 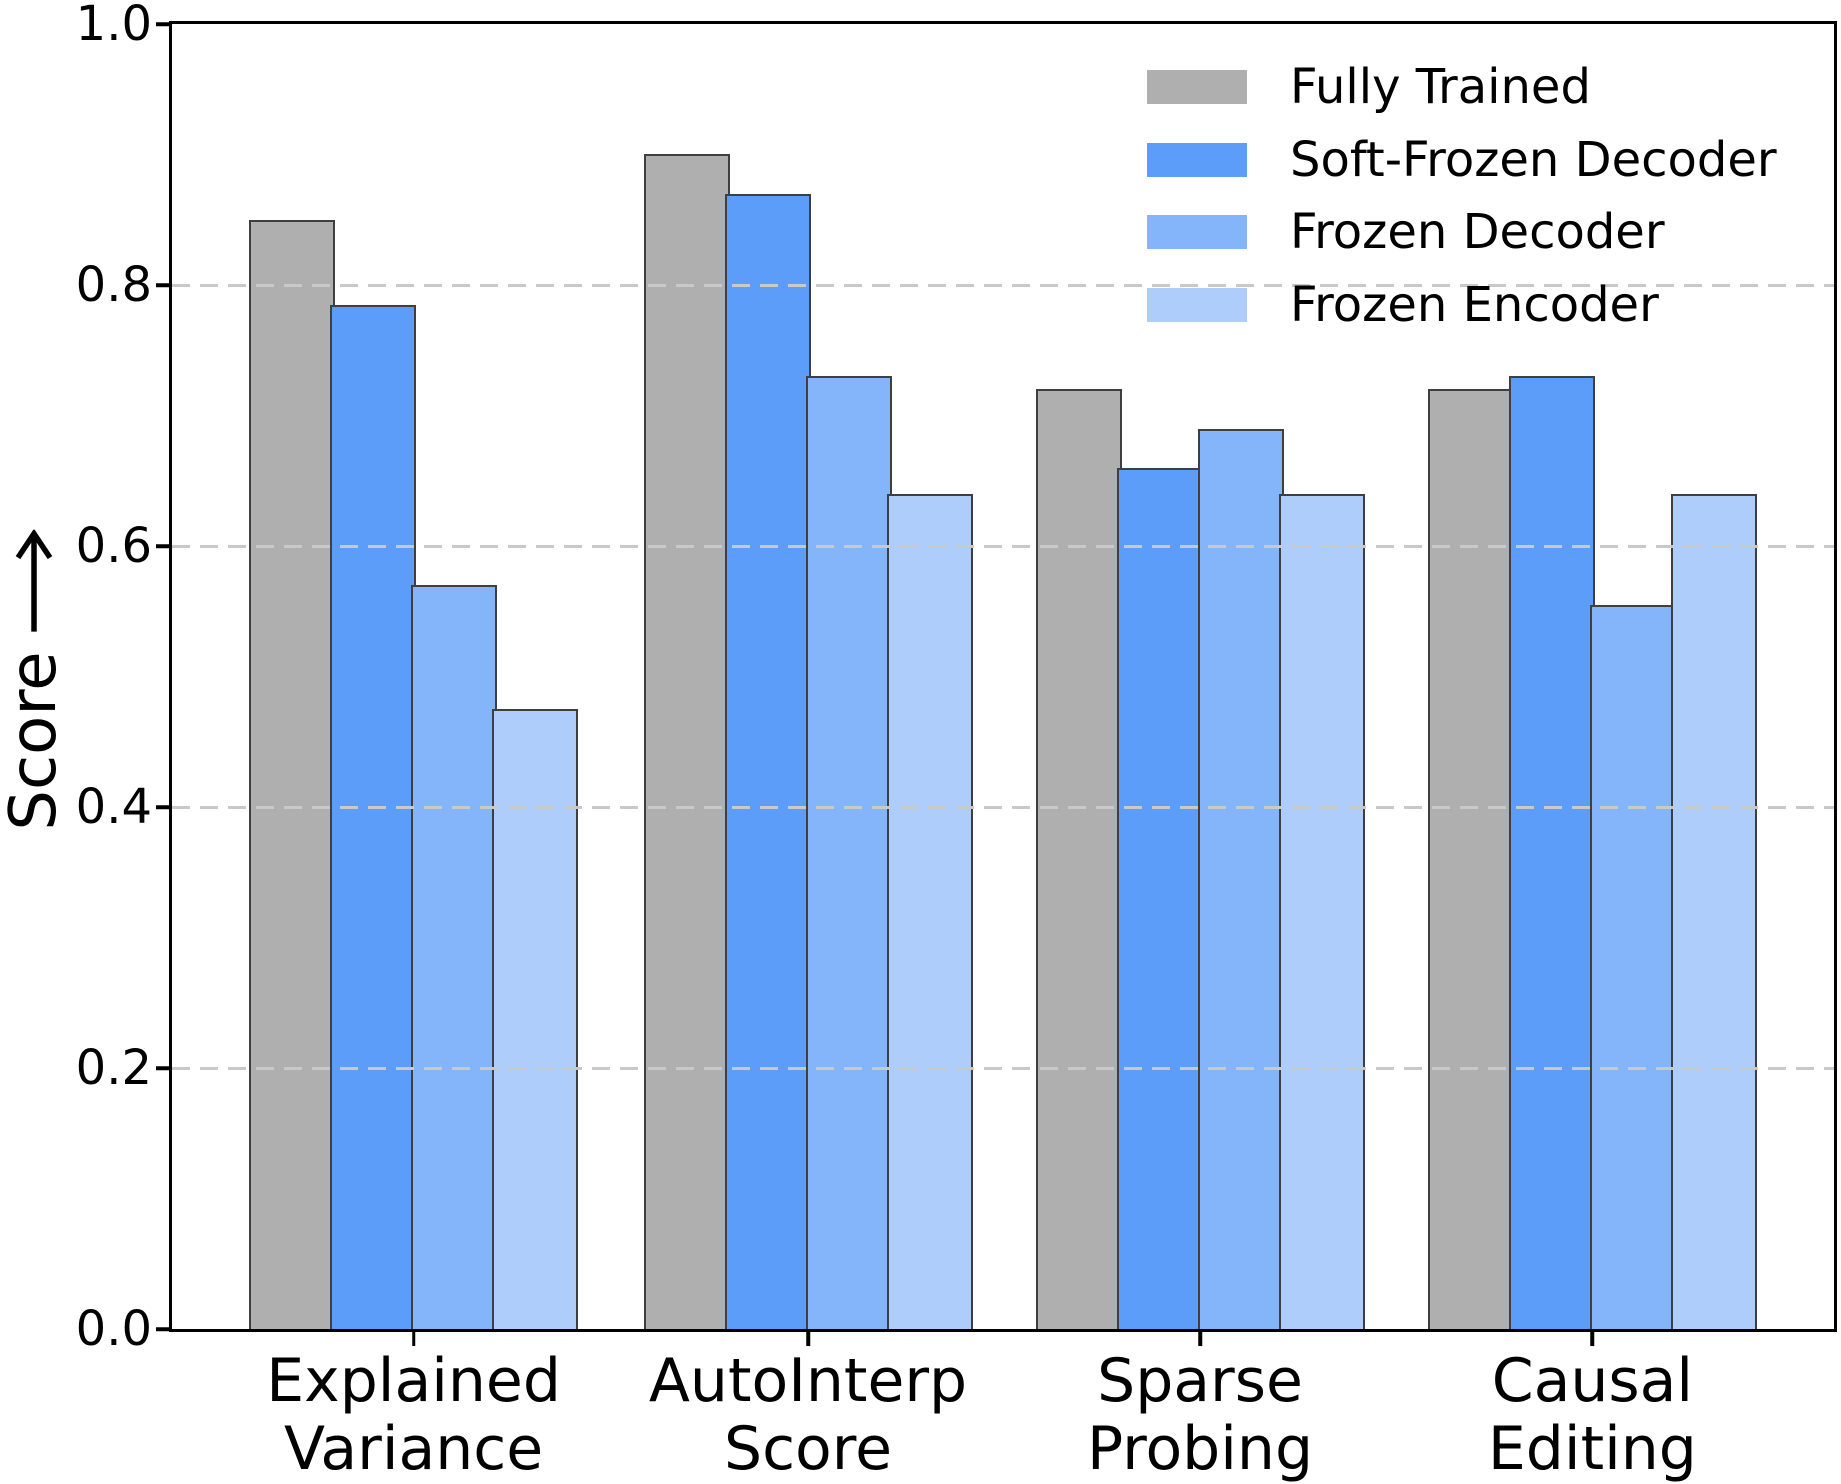 What do you see at coordinates (1474, 305) in the screenshot?
I see `legend-label: Frozen Encoder` at bounding box center [1474, 305].